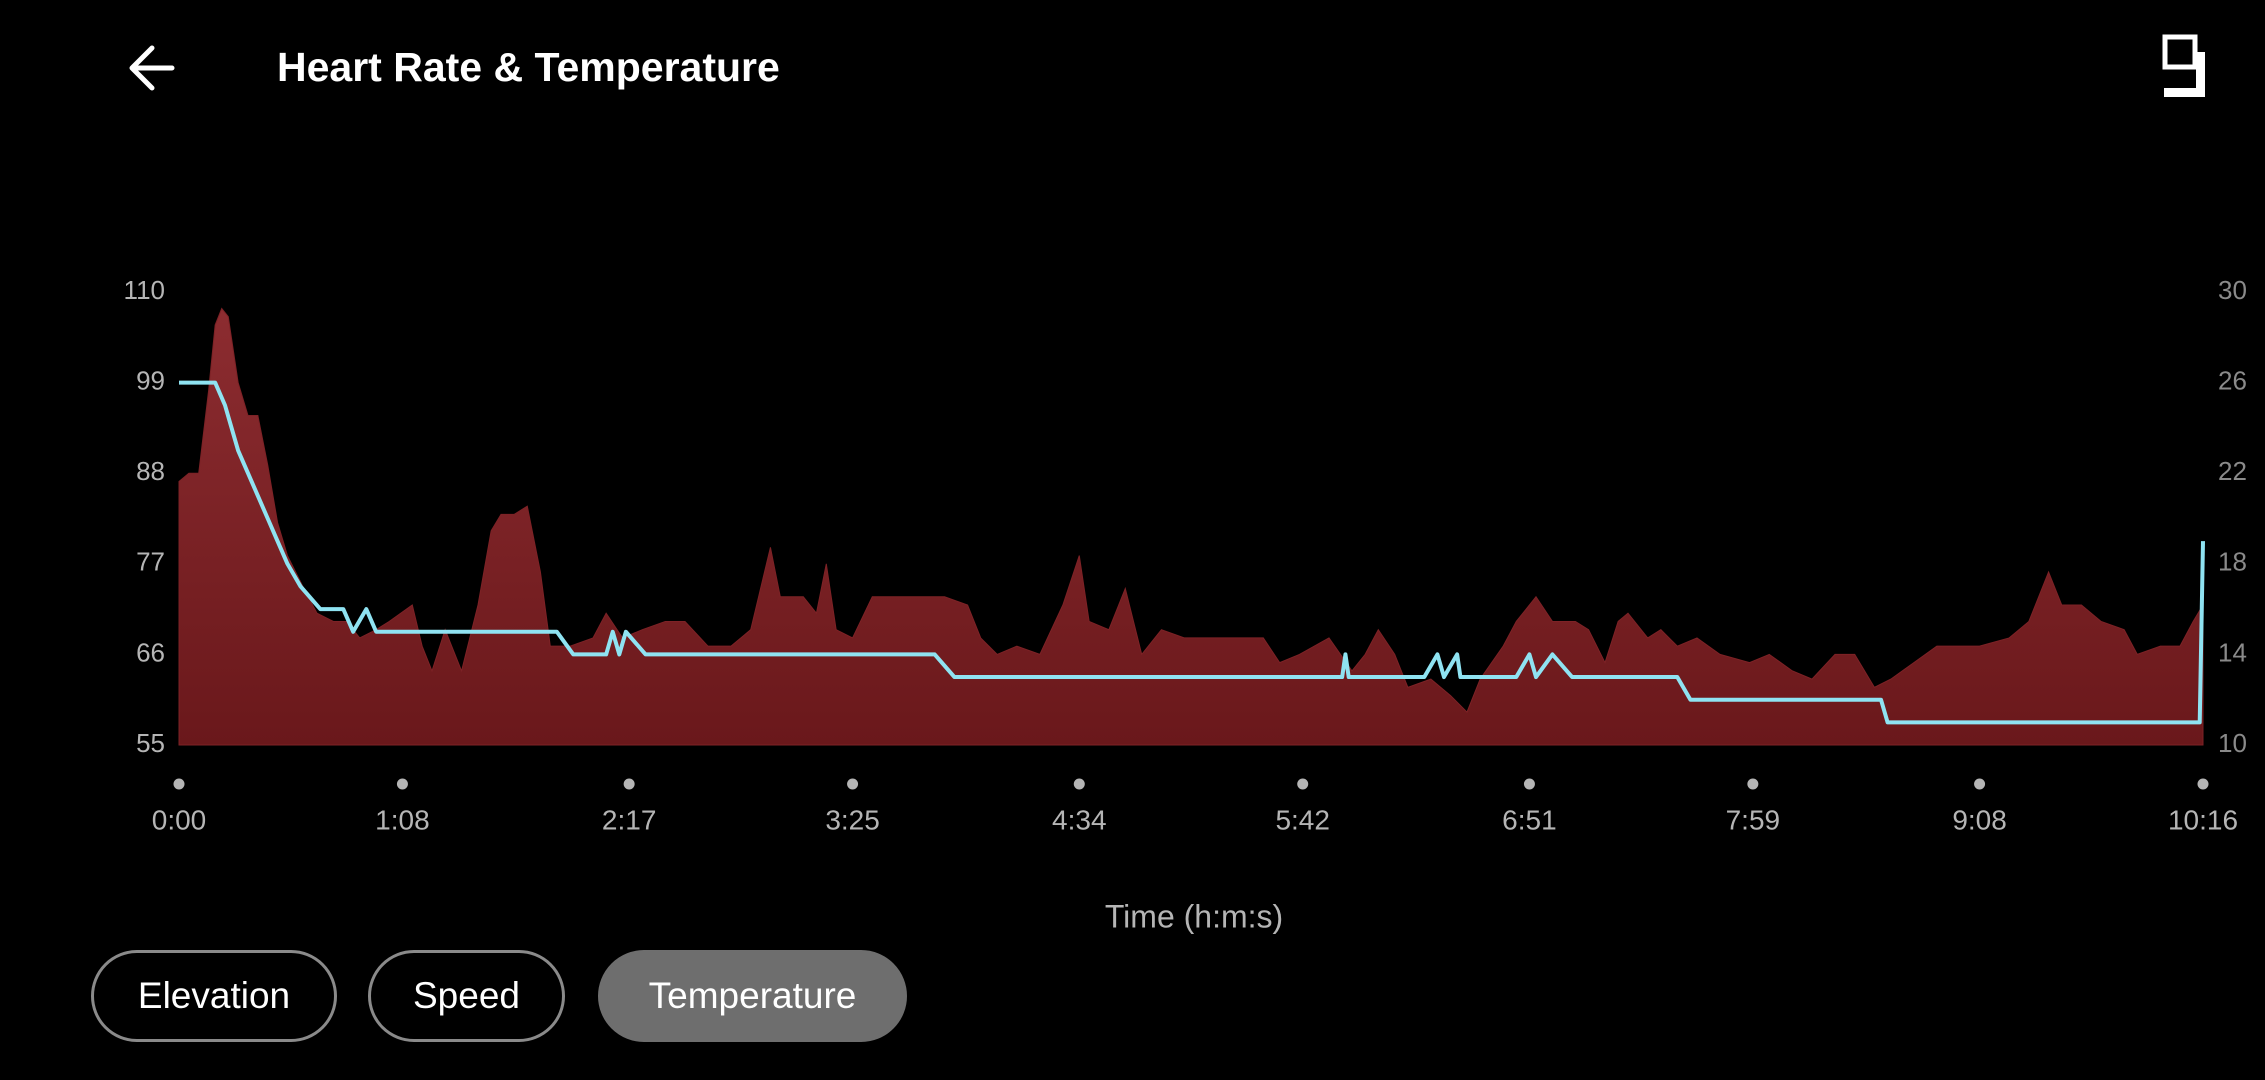  I want to click on y2-tick-label: 18, so click(2232, 562).